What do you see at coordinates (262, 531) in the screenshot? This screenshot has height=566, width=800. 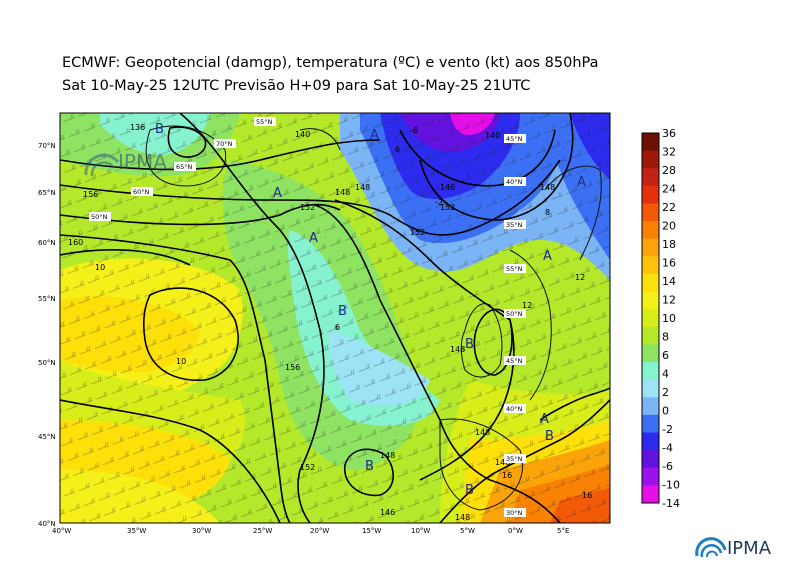 I see `x-tick: 25°W` at bounding box center [262, 531].